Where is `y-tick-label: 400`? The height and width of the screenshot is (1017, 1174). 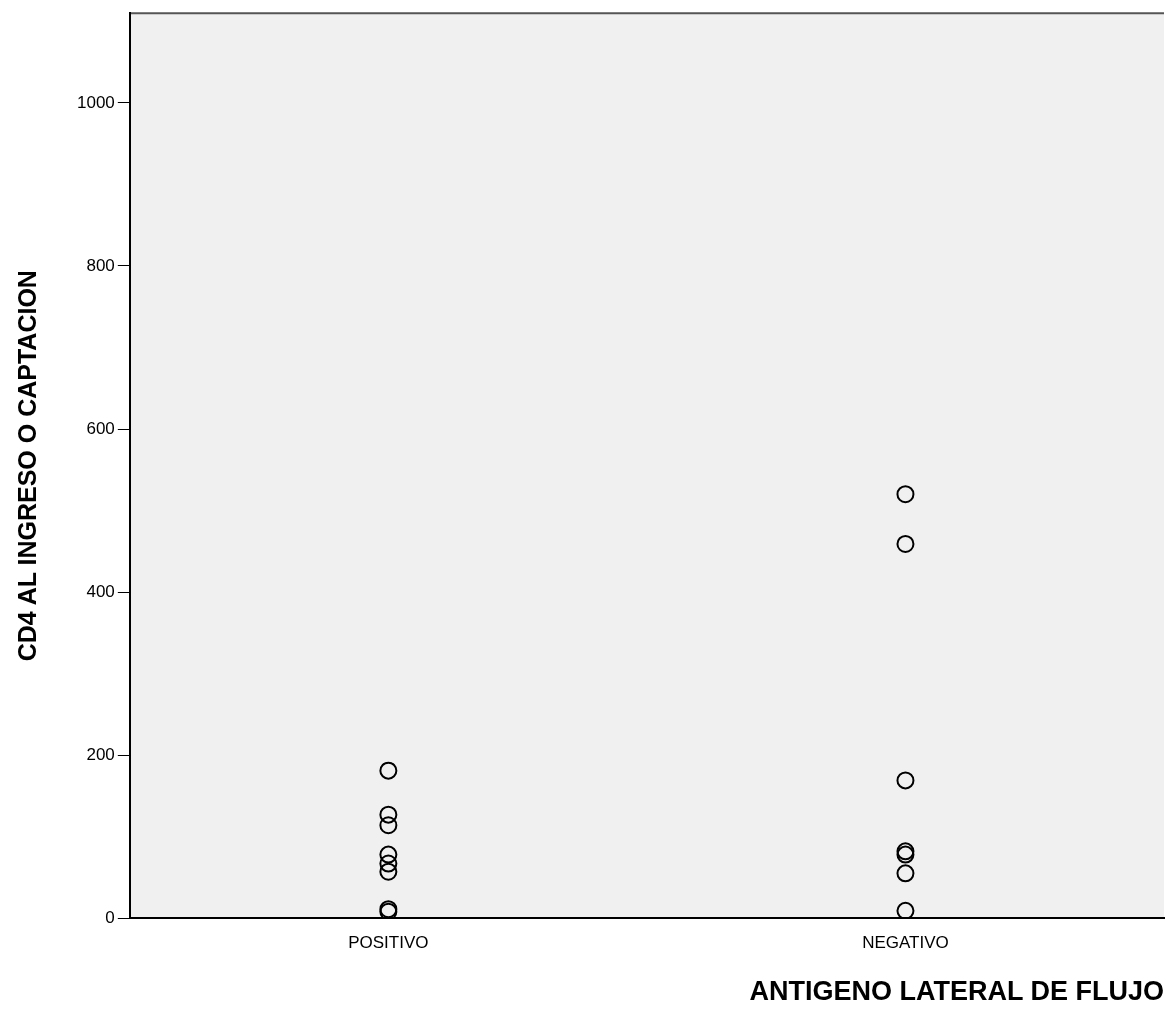
y-tick-label: 400 is located at coordinates (100, 591).